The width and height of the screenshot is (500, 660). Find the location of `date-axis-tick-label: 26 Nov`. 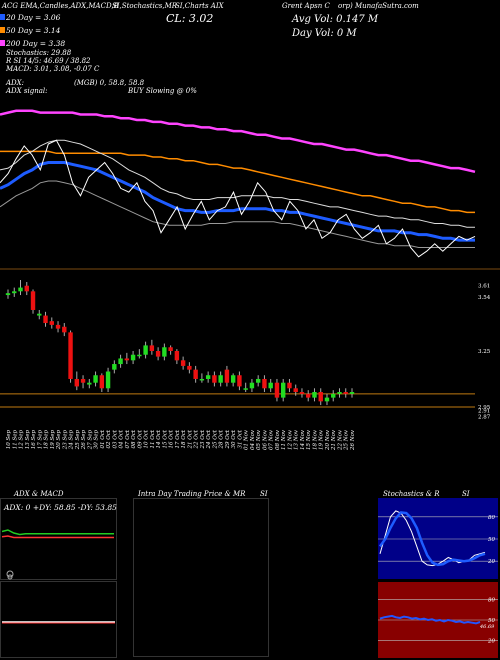

date-axis-tick-label: 26 Nov is located at coordinates (353, 440).